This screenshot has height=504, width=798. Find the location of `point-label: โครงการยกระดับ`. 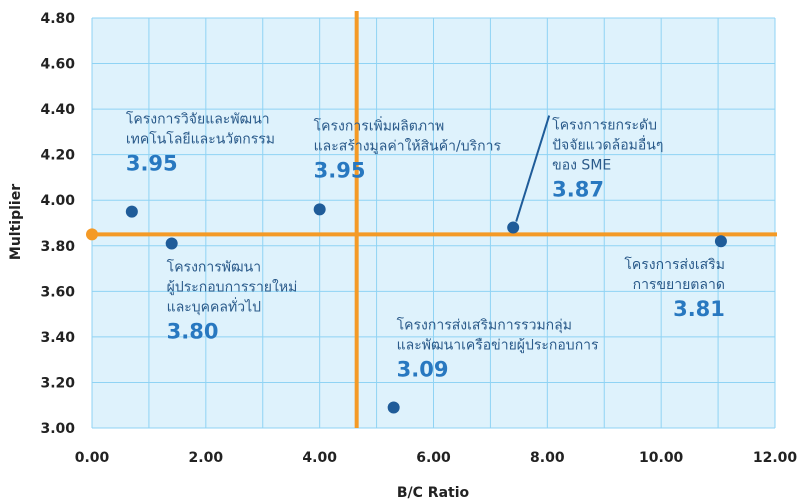

point-label: โครงการยกระดับ is located at coordinates (604, 125).